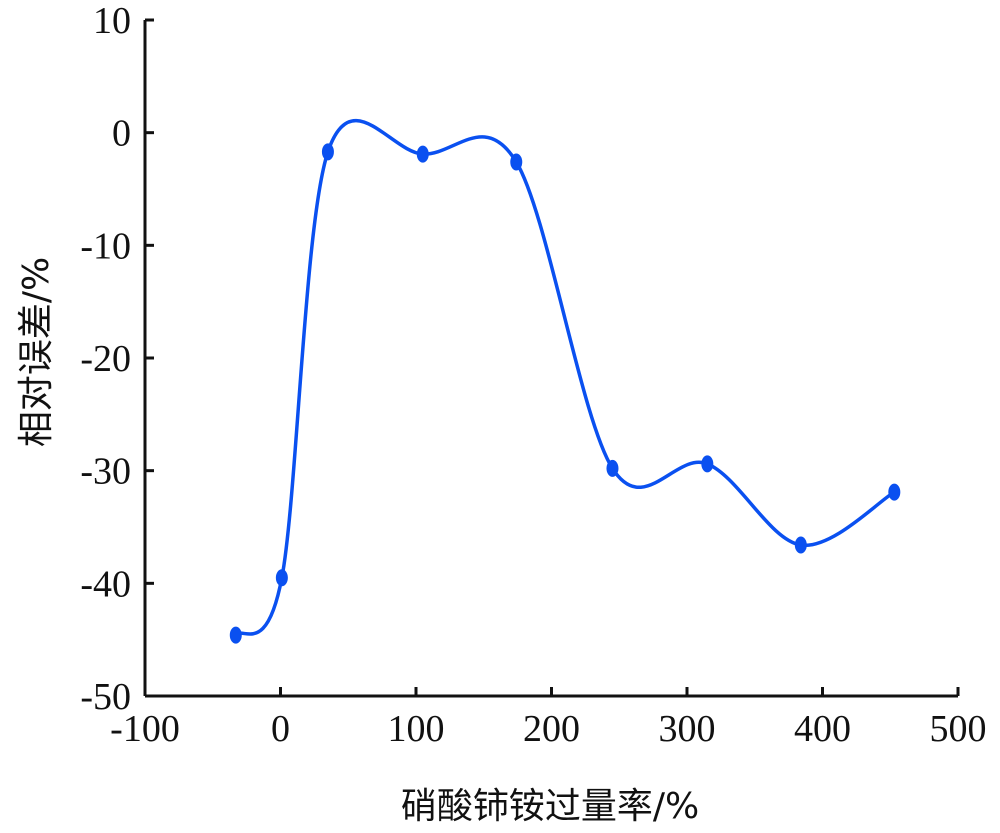  Describe the element at coordinates (105, 246) in the screenshot. I see `y-tick-label: -10` at that location.